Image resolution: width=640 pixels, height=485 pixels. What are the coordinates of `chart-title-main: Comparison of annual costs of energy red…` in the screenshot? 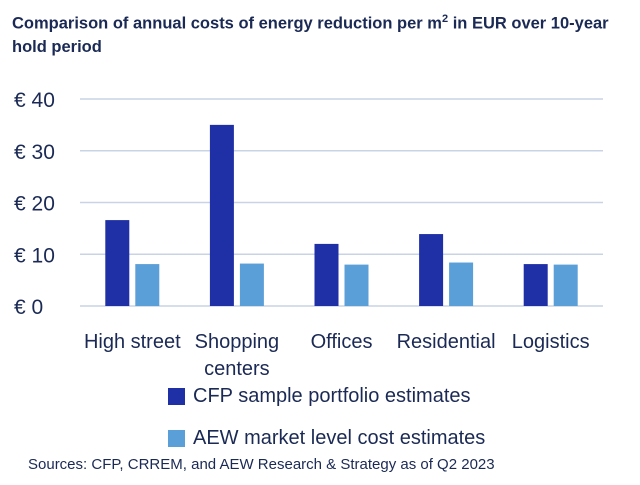 It's located at (227, 23).